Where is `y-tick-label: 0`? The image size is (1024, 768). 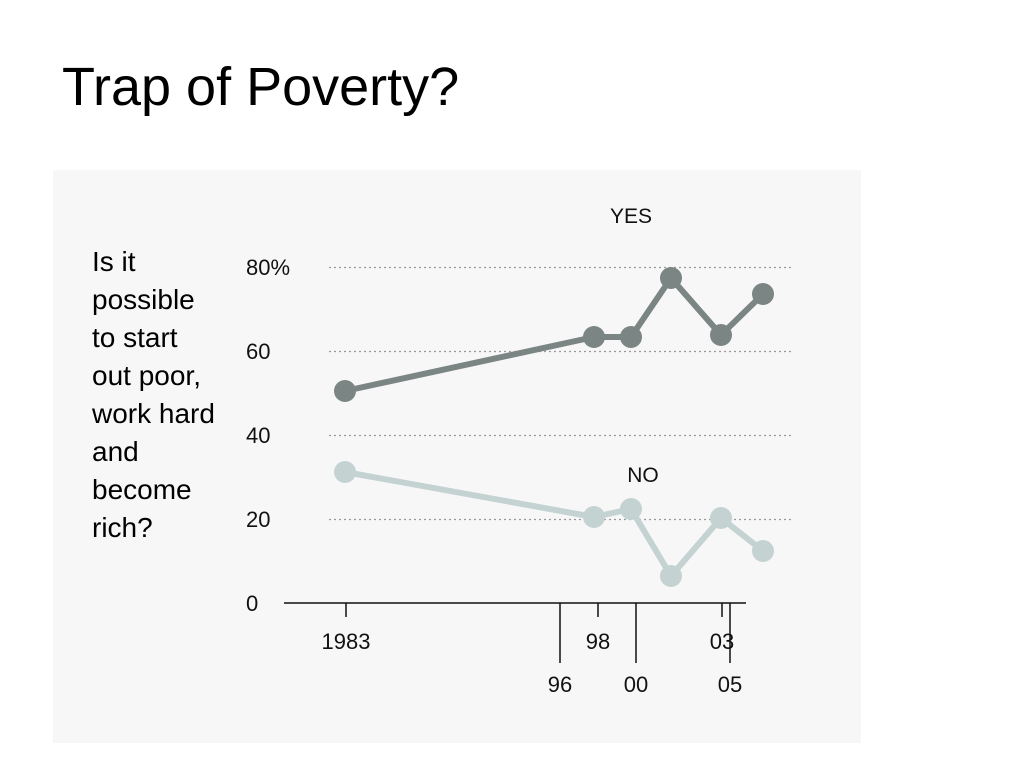
y-tick-label: 0 is located at coordinates (252, 603).